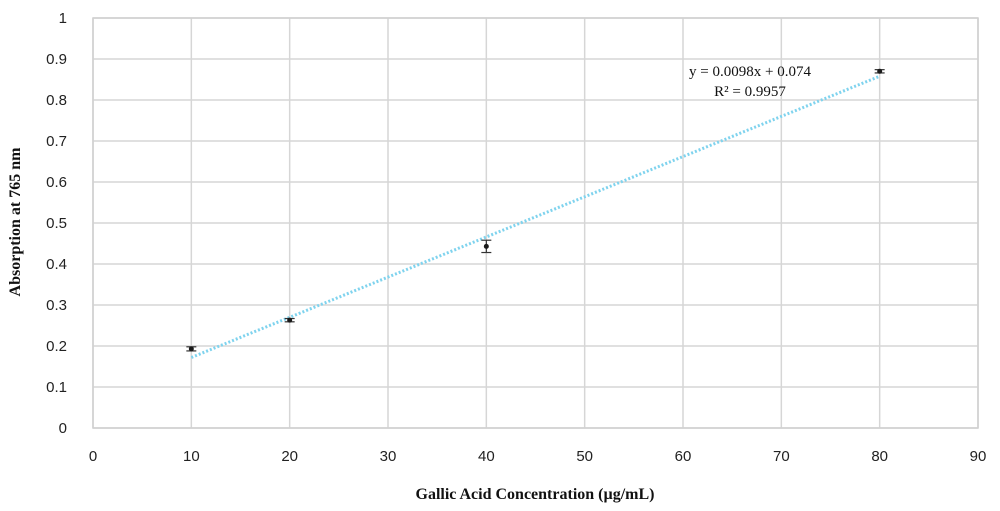  What do you see at coordinates (750, 72) in the screenshot?
I see `trendline-equation: y = 0.0098x + 0.074` at bounding box center [750, 72].